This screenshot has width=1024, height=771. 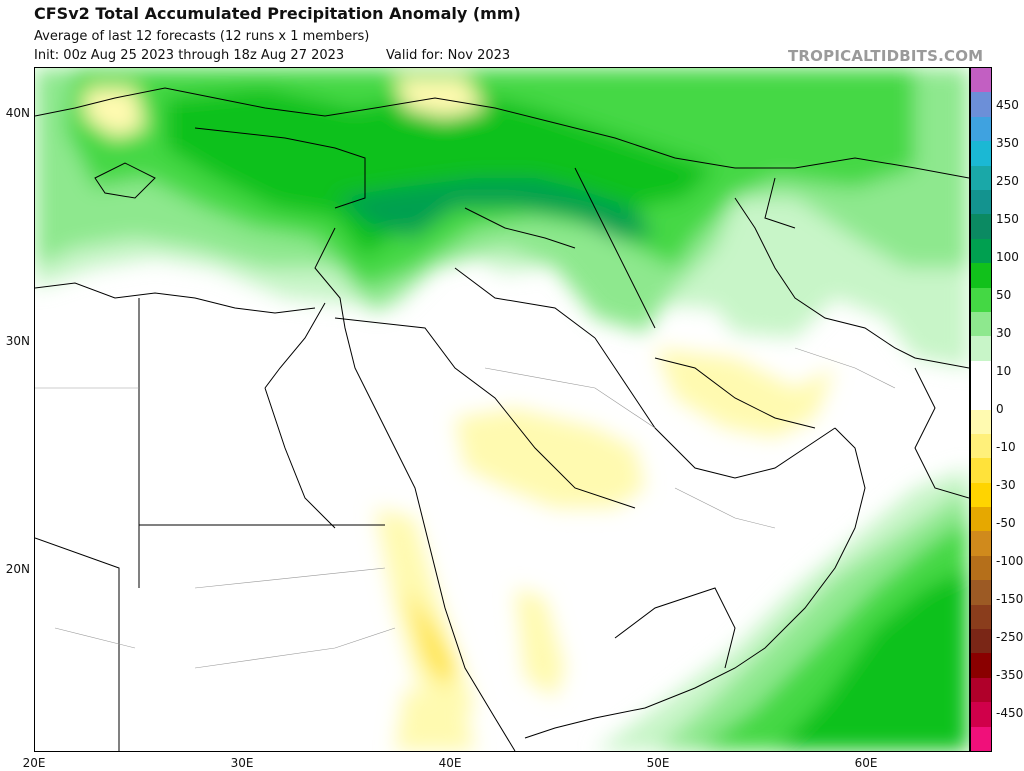 I want to click on colorbar-label: -250, so click(x=1010, y=637).